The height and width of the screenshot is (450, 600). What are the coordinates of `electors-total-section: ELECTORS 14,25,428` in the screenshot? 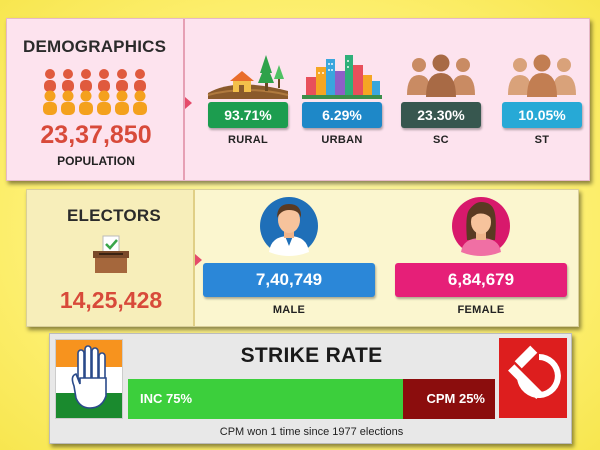 It's located at (111, 258).